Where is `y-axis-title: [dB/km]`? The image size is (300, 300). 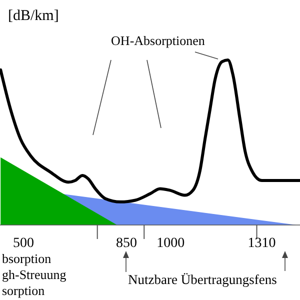
y-axis-title: [dB/km] is located at coordinates (33, 16).